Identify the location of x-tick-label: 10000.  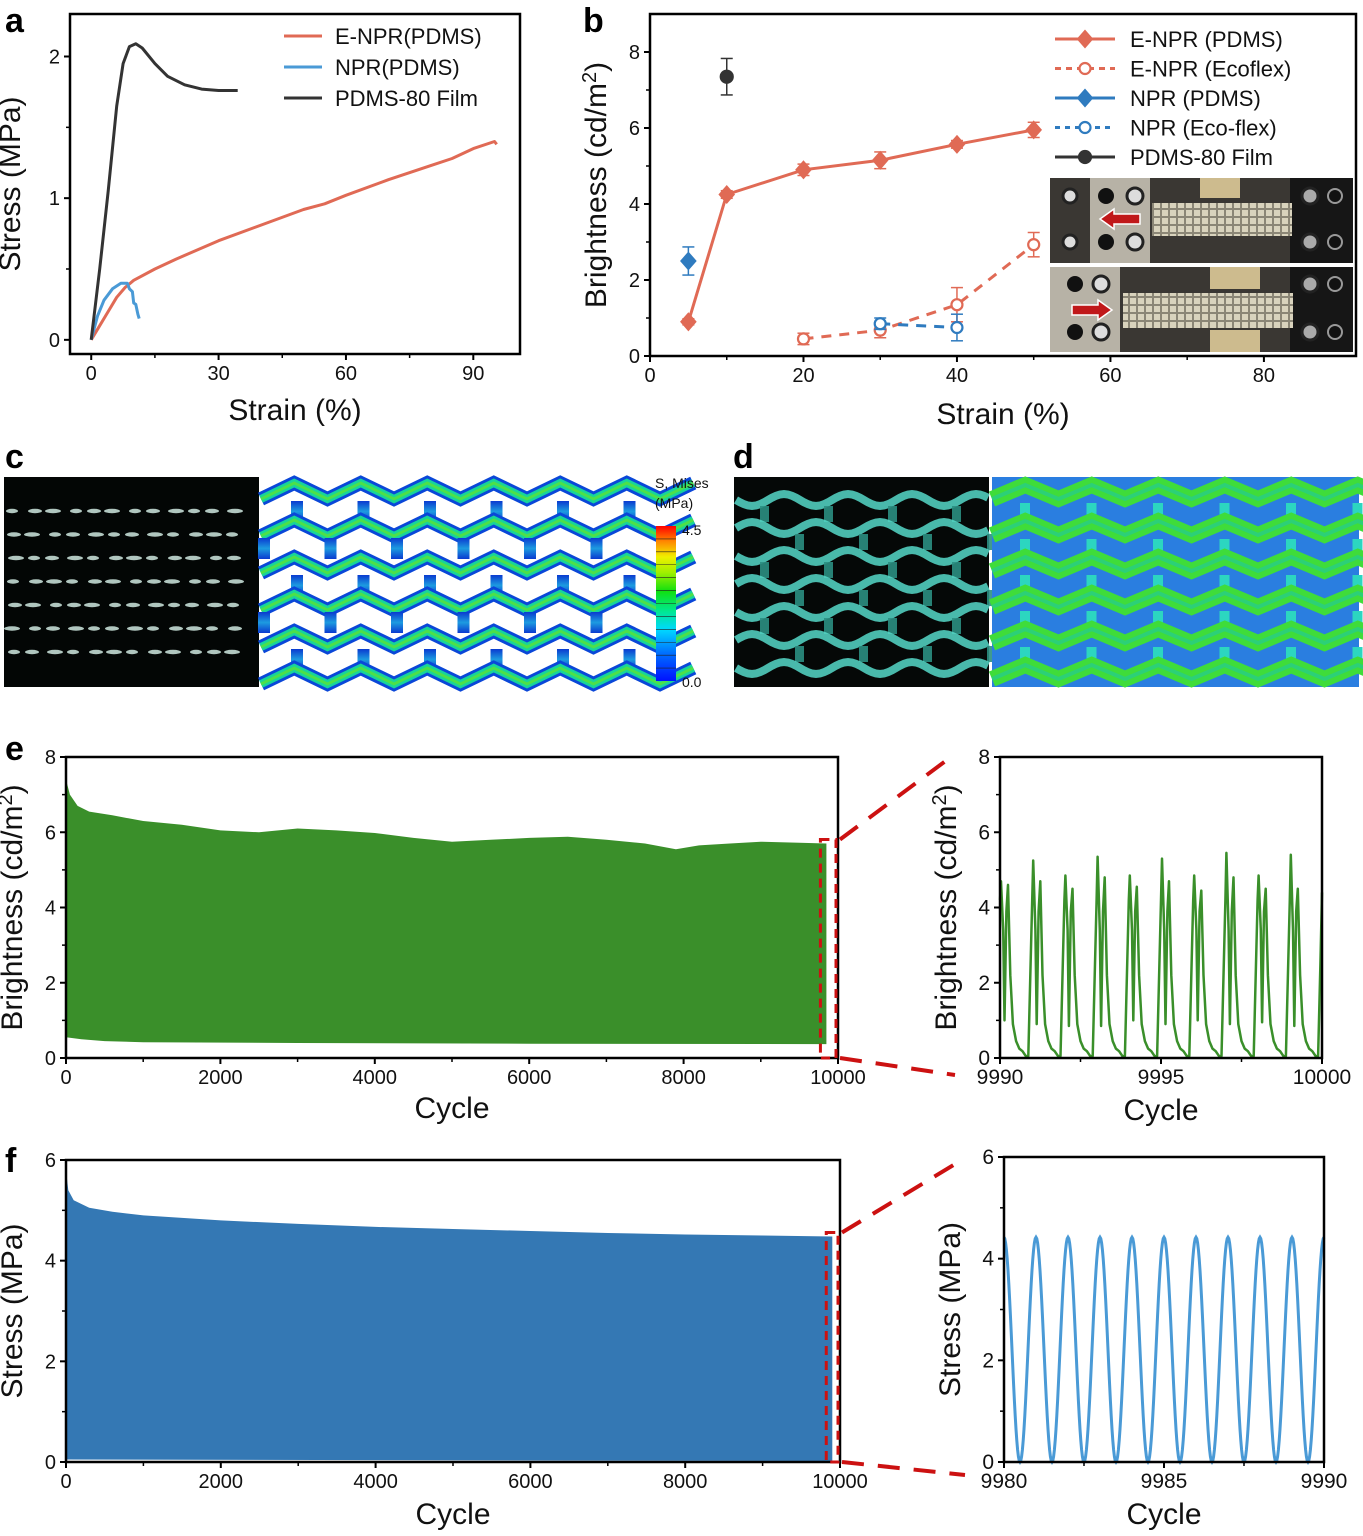
(1322, 1077).